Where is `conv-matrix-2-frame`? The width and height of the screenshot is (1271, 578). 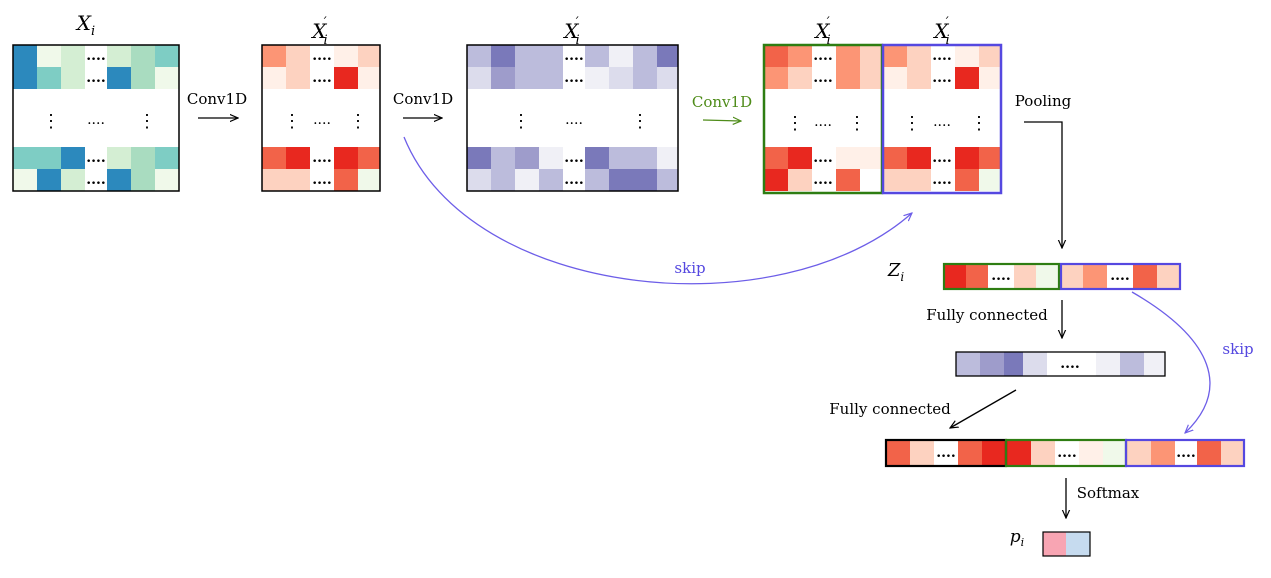
conv-matrix-2-frame is located at coordinates (572, 118).